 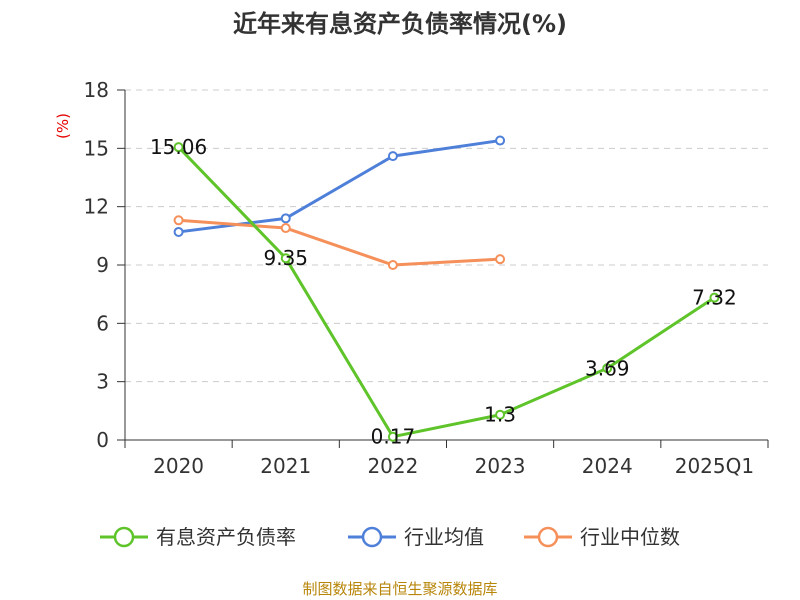 I want to click on y-tick-label: 0, so click(x=102, y=440).